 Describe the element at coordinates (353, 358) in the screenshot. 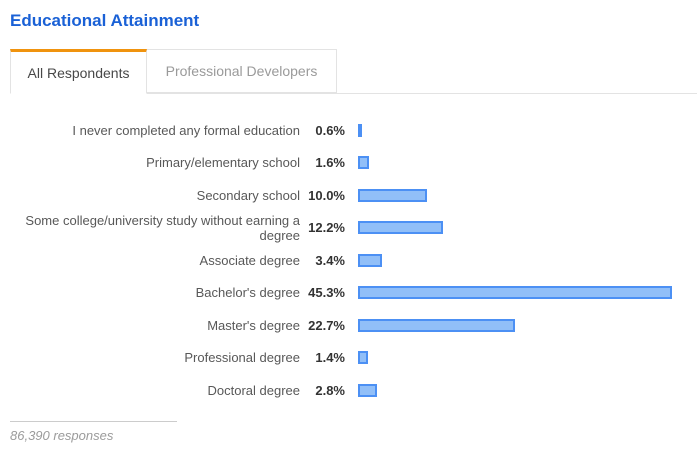

I see `chart-row: Professional degree 1.4%` at that location.